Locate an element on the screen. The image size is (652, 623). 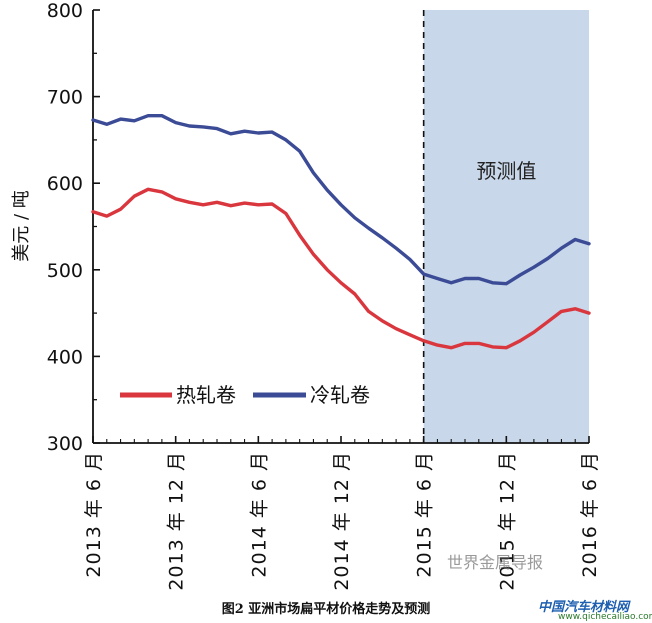
x-tick-label: 2015 年 6 月 is located at coordinates (425, 514).